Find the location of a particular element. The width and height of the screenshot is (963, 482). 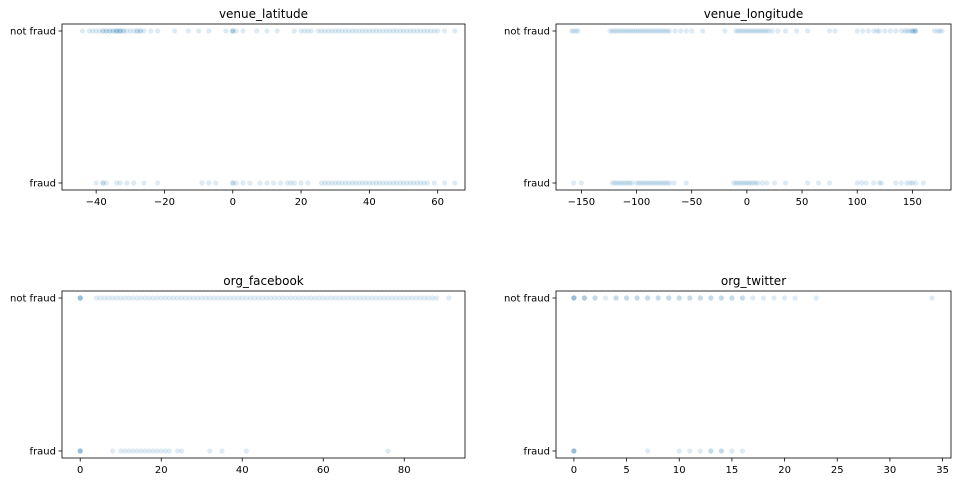

x-tick-label: 10 is located at coordinates (679, 470).